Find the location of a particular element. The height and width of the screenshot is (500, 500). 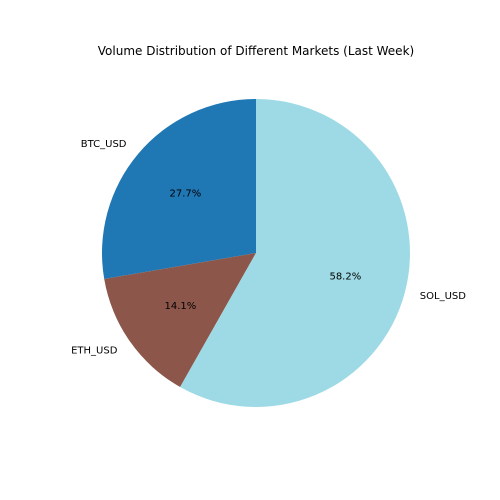

percent-label-eth-usd: 14.1% is located at coordinates (181, 306).